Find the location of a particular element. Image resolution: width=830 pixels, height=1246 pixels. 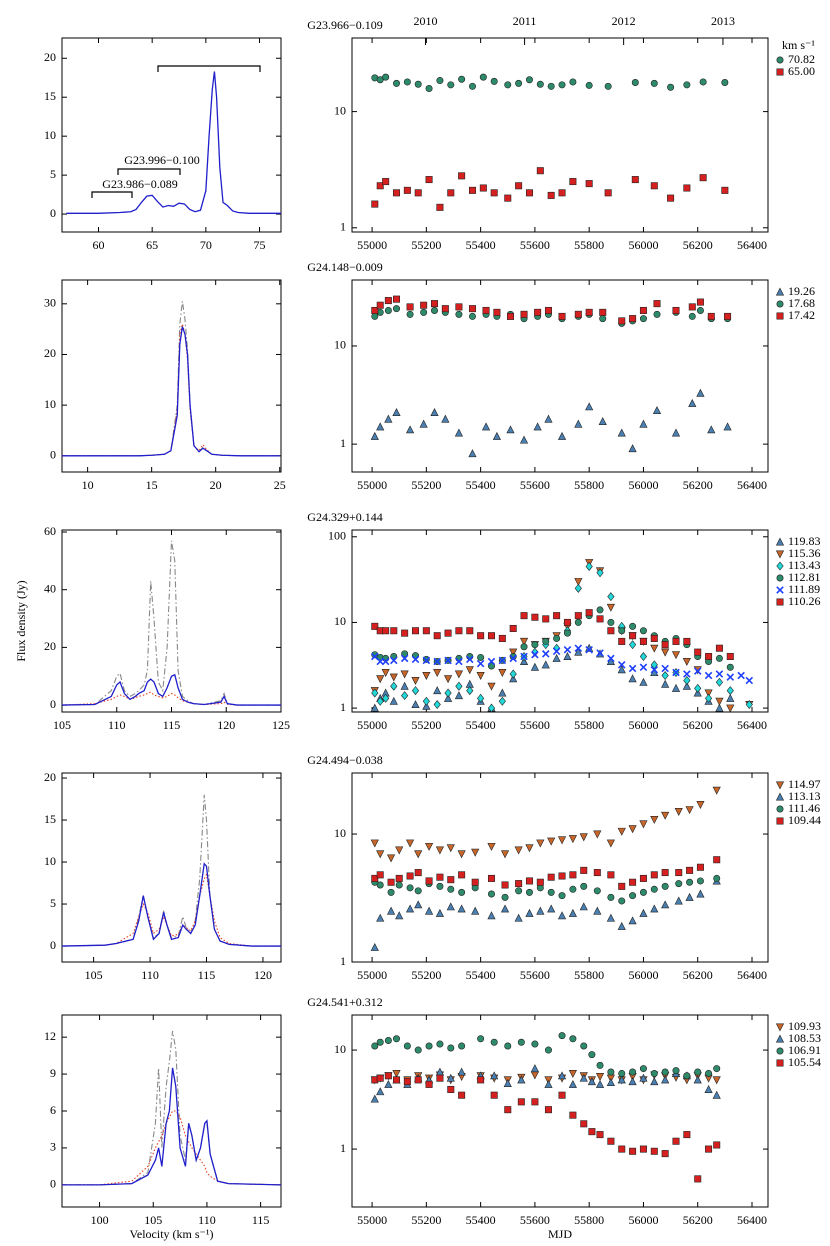

legend-label: 110.26 is located at coordinates (804, 601).